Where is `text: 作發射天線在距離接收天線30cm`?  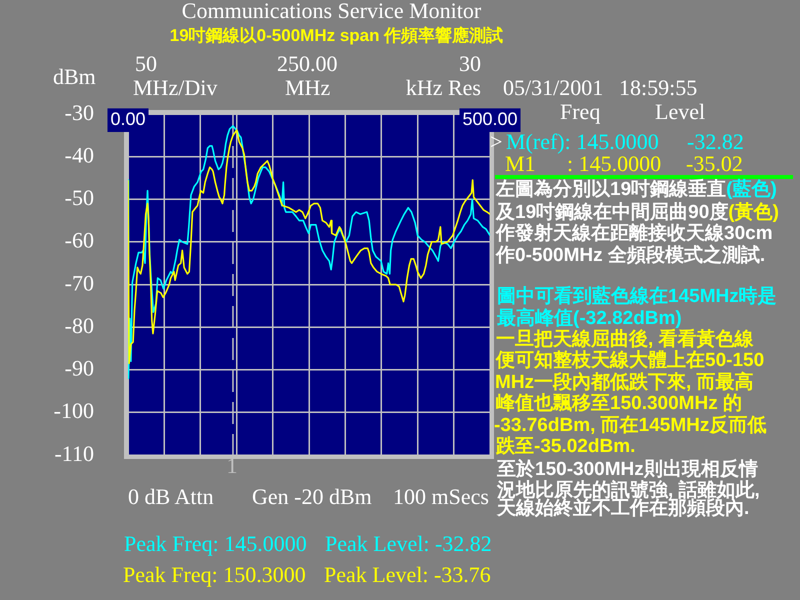 text: 作發射天線在距離接收天線30cm is located at coordinates (634, 233).